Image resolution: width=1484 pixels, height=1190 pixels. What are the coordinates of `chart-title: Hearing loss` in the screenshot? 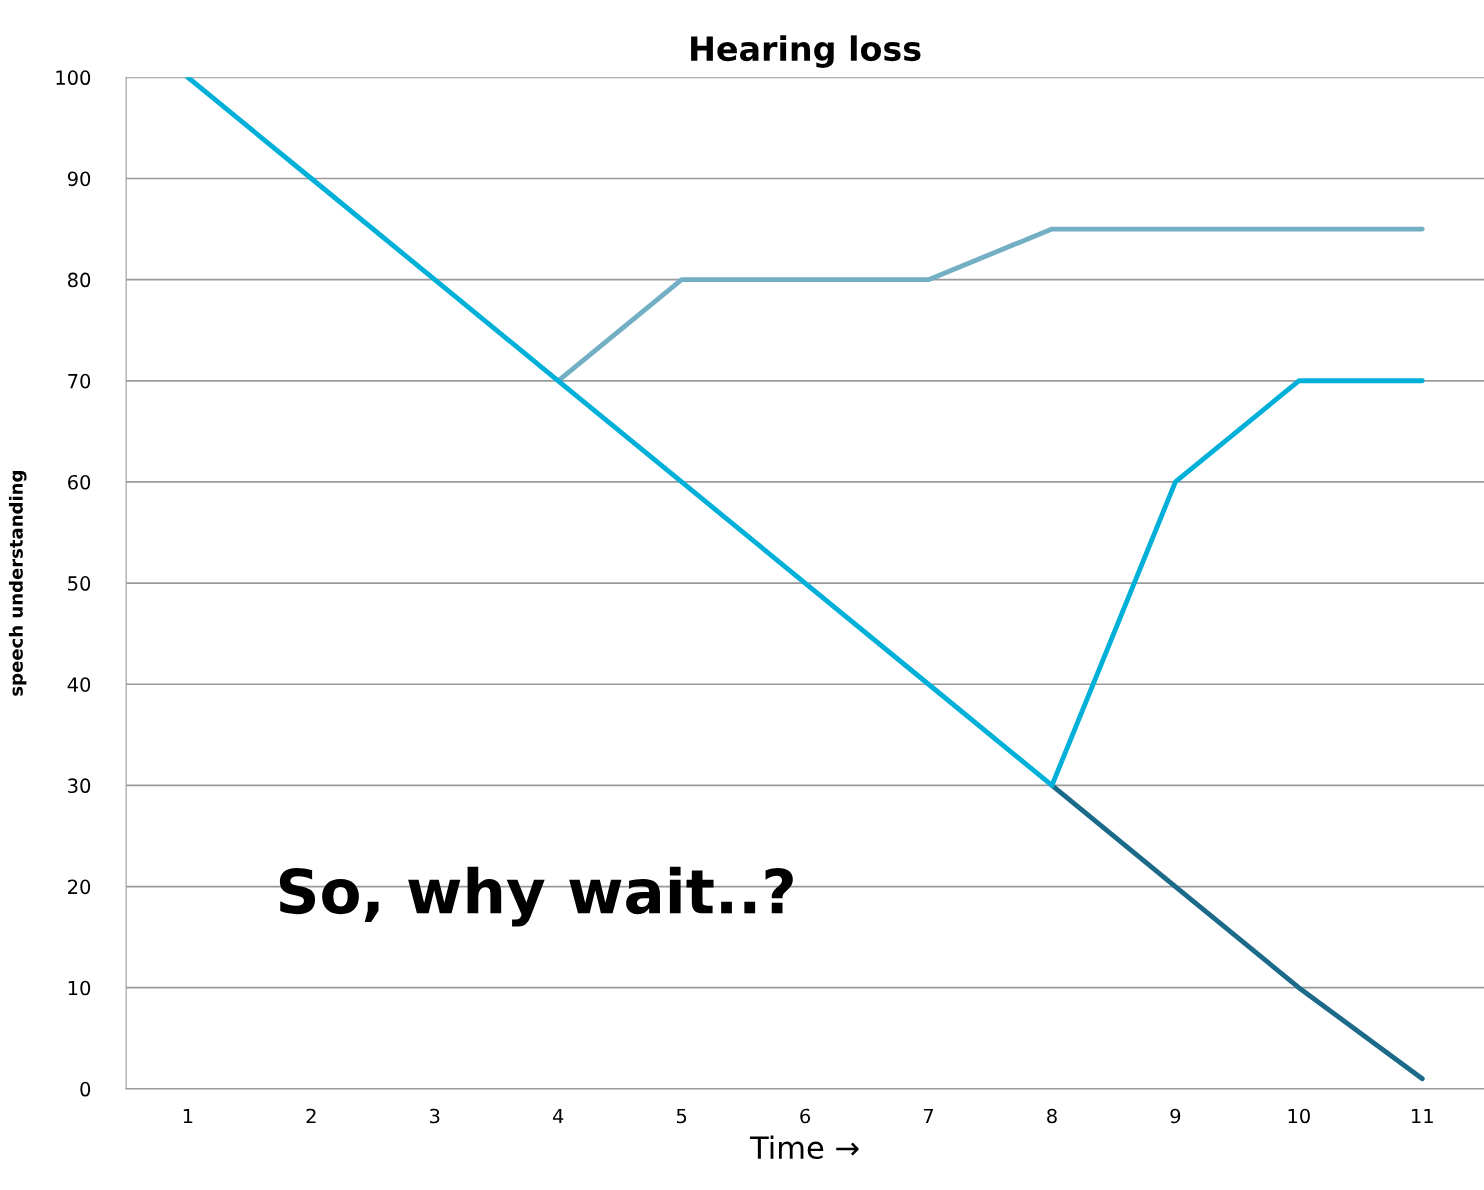 It's located at (806, 51).